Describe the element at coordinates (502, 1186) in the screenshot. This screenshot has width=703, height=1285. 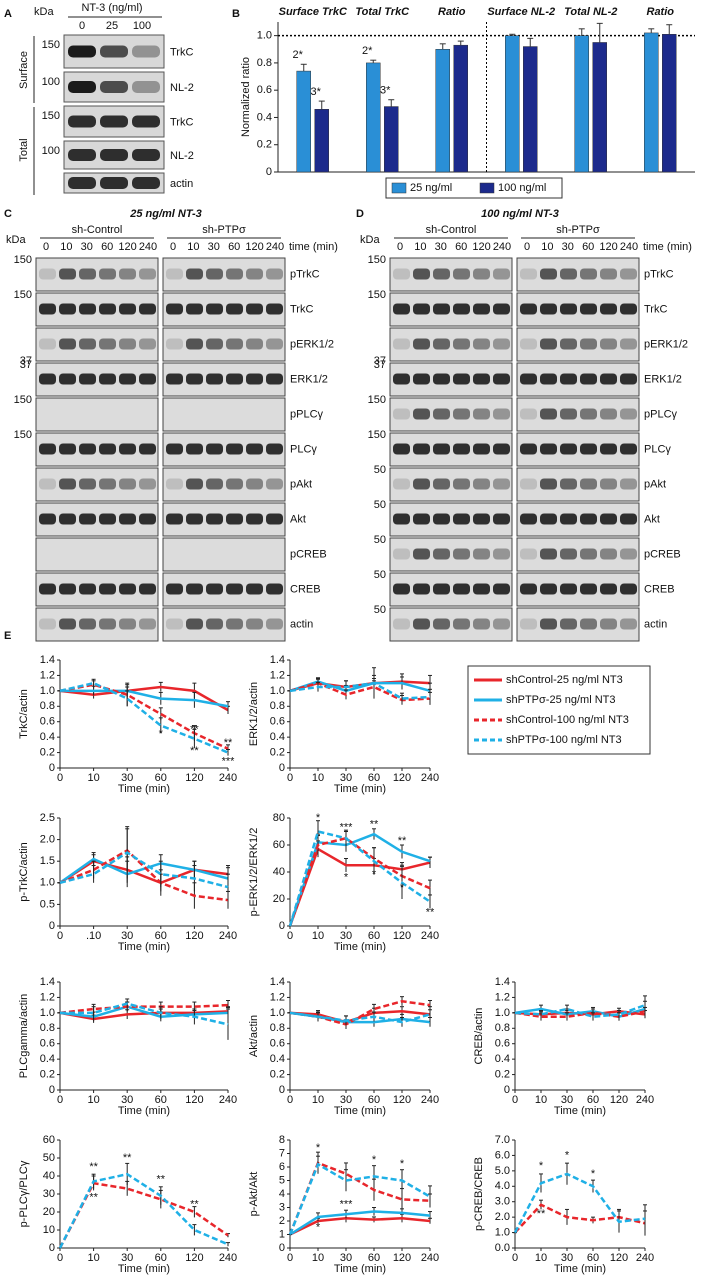
I see `y-tick-label: 4.0` at that location.